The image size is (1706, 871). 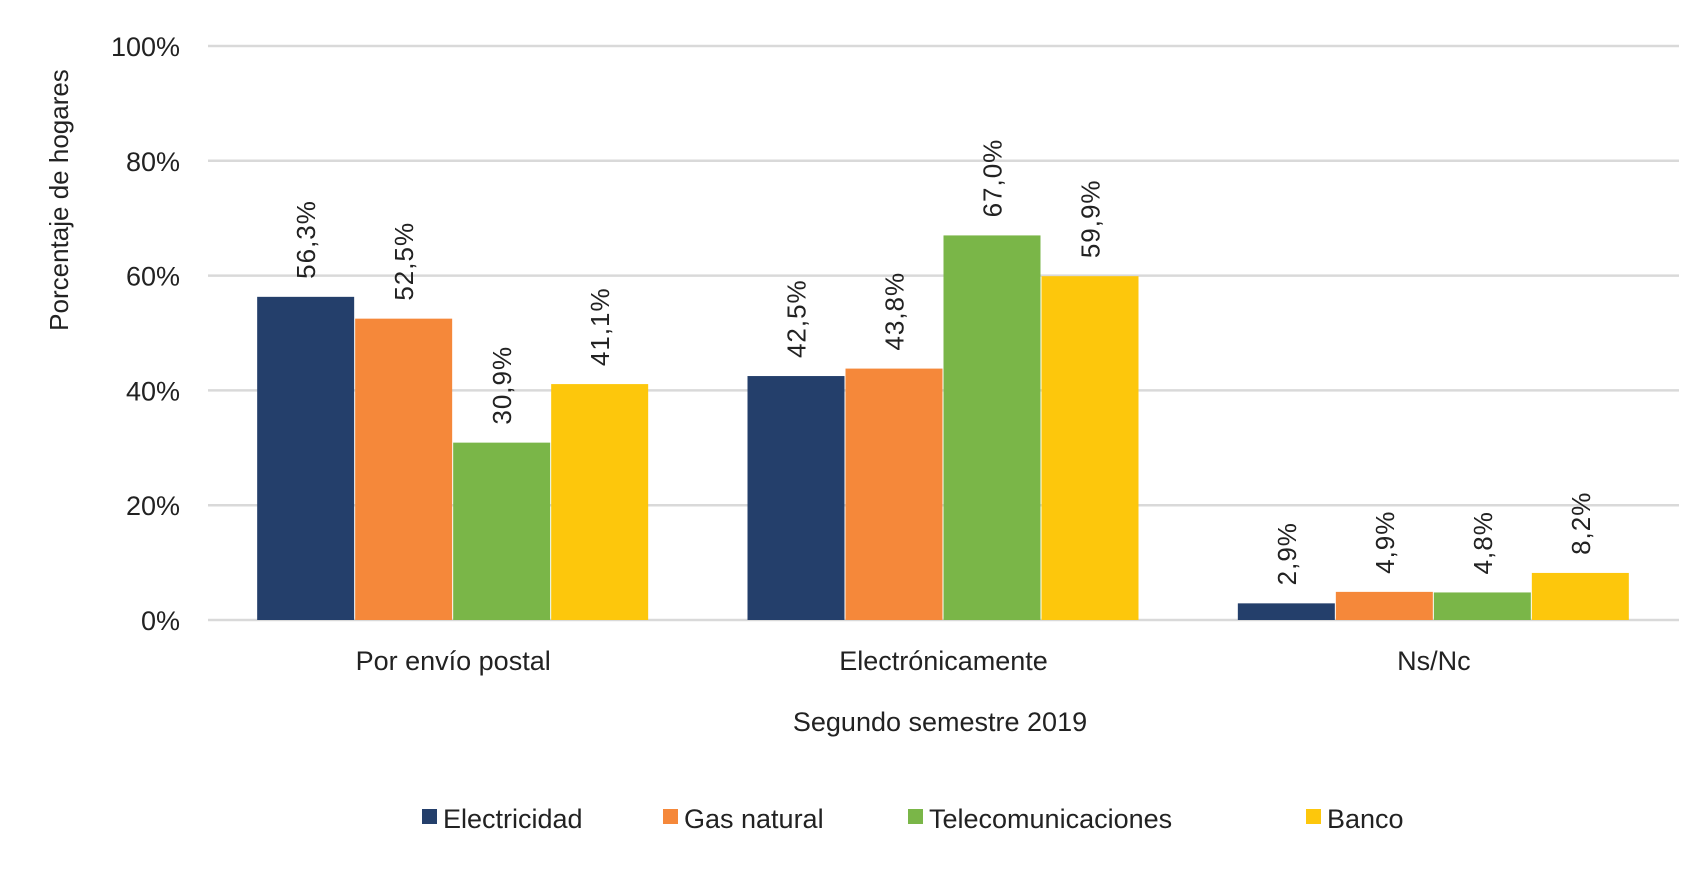 I want to click on x-tick-label: Por envío postal, so click(x=453, y=661).